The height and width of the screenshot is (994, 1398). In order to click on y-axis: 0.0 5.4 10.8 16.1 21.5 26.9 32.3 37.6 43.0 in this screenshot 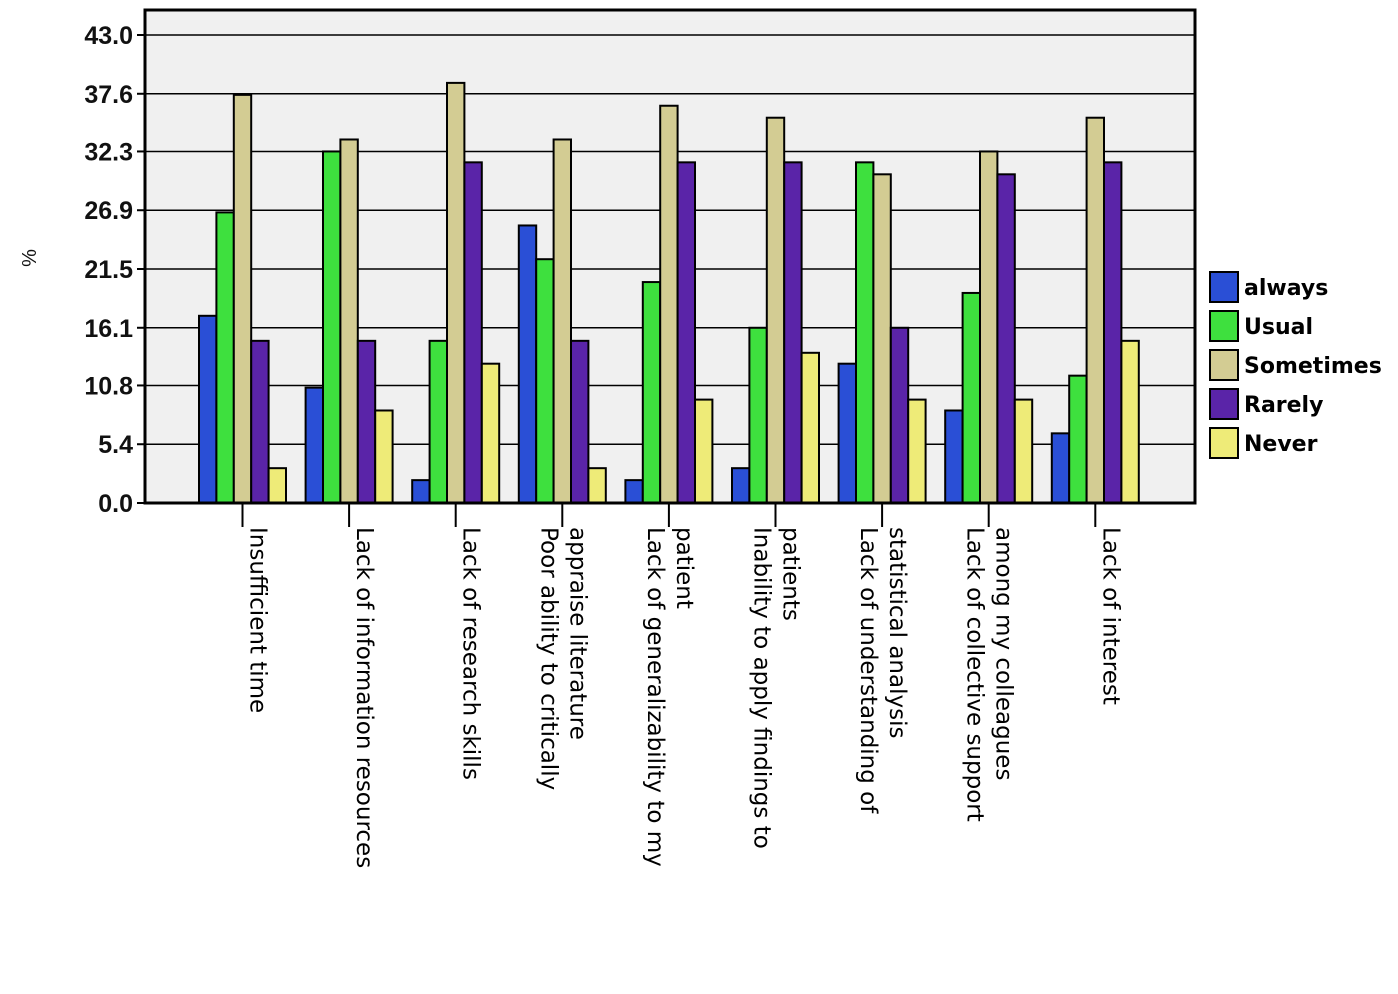, I will do `click(114, 270)`.